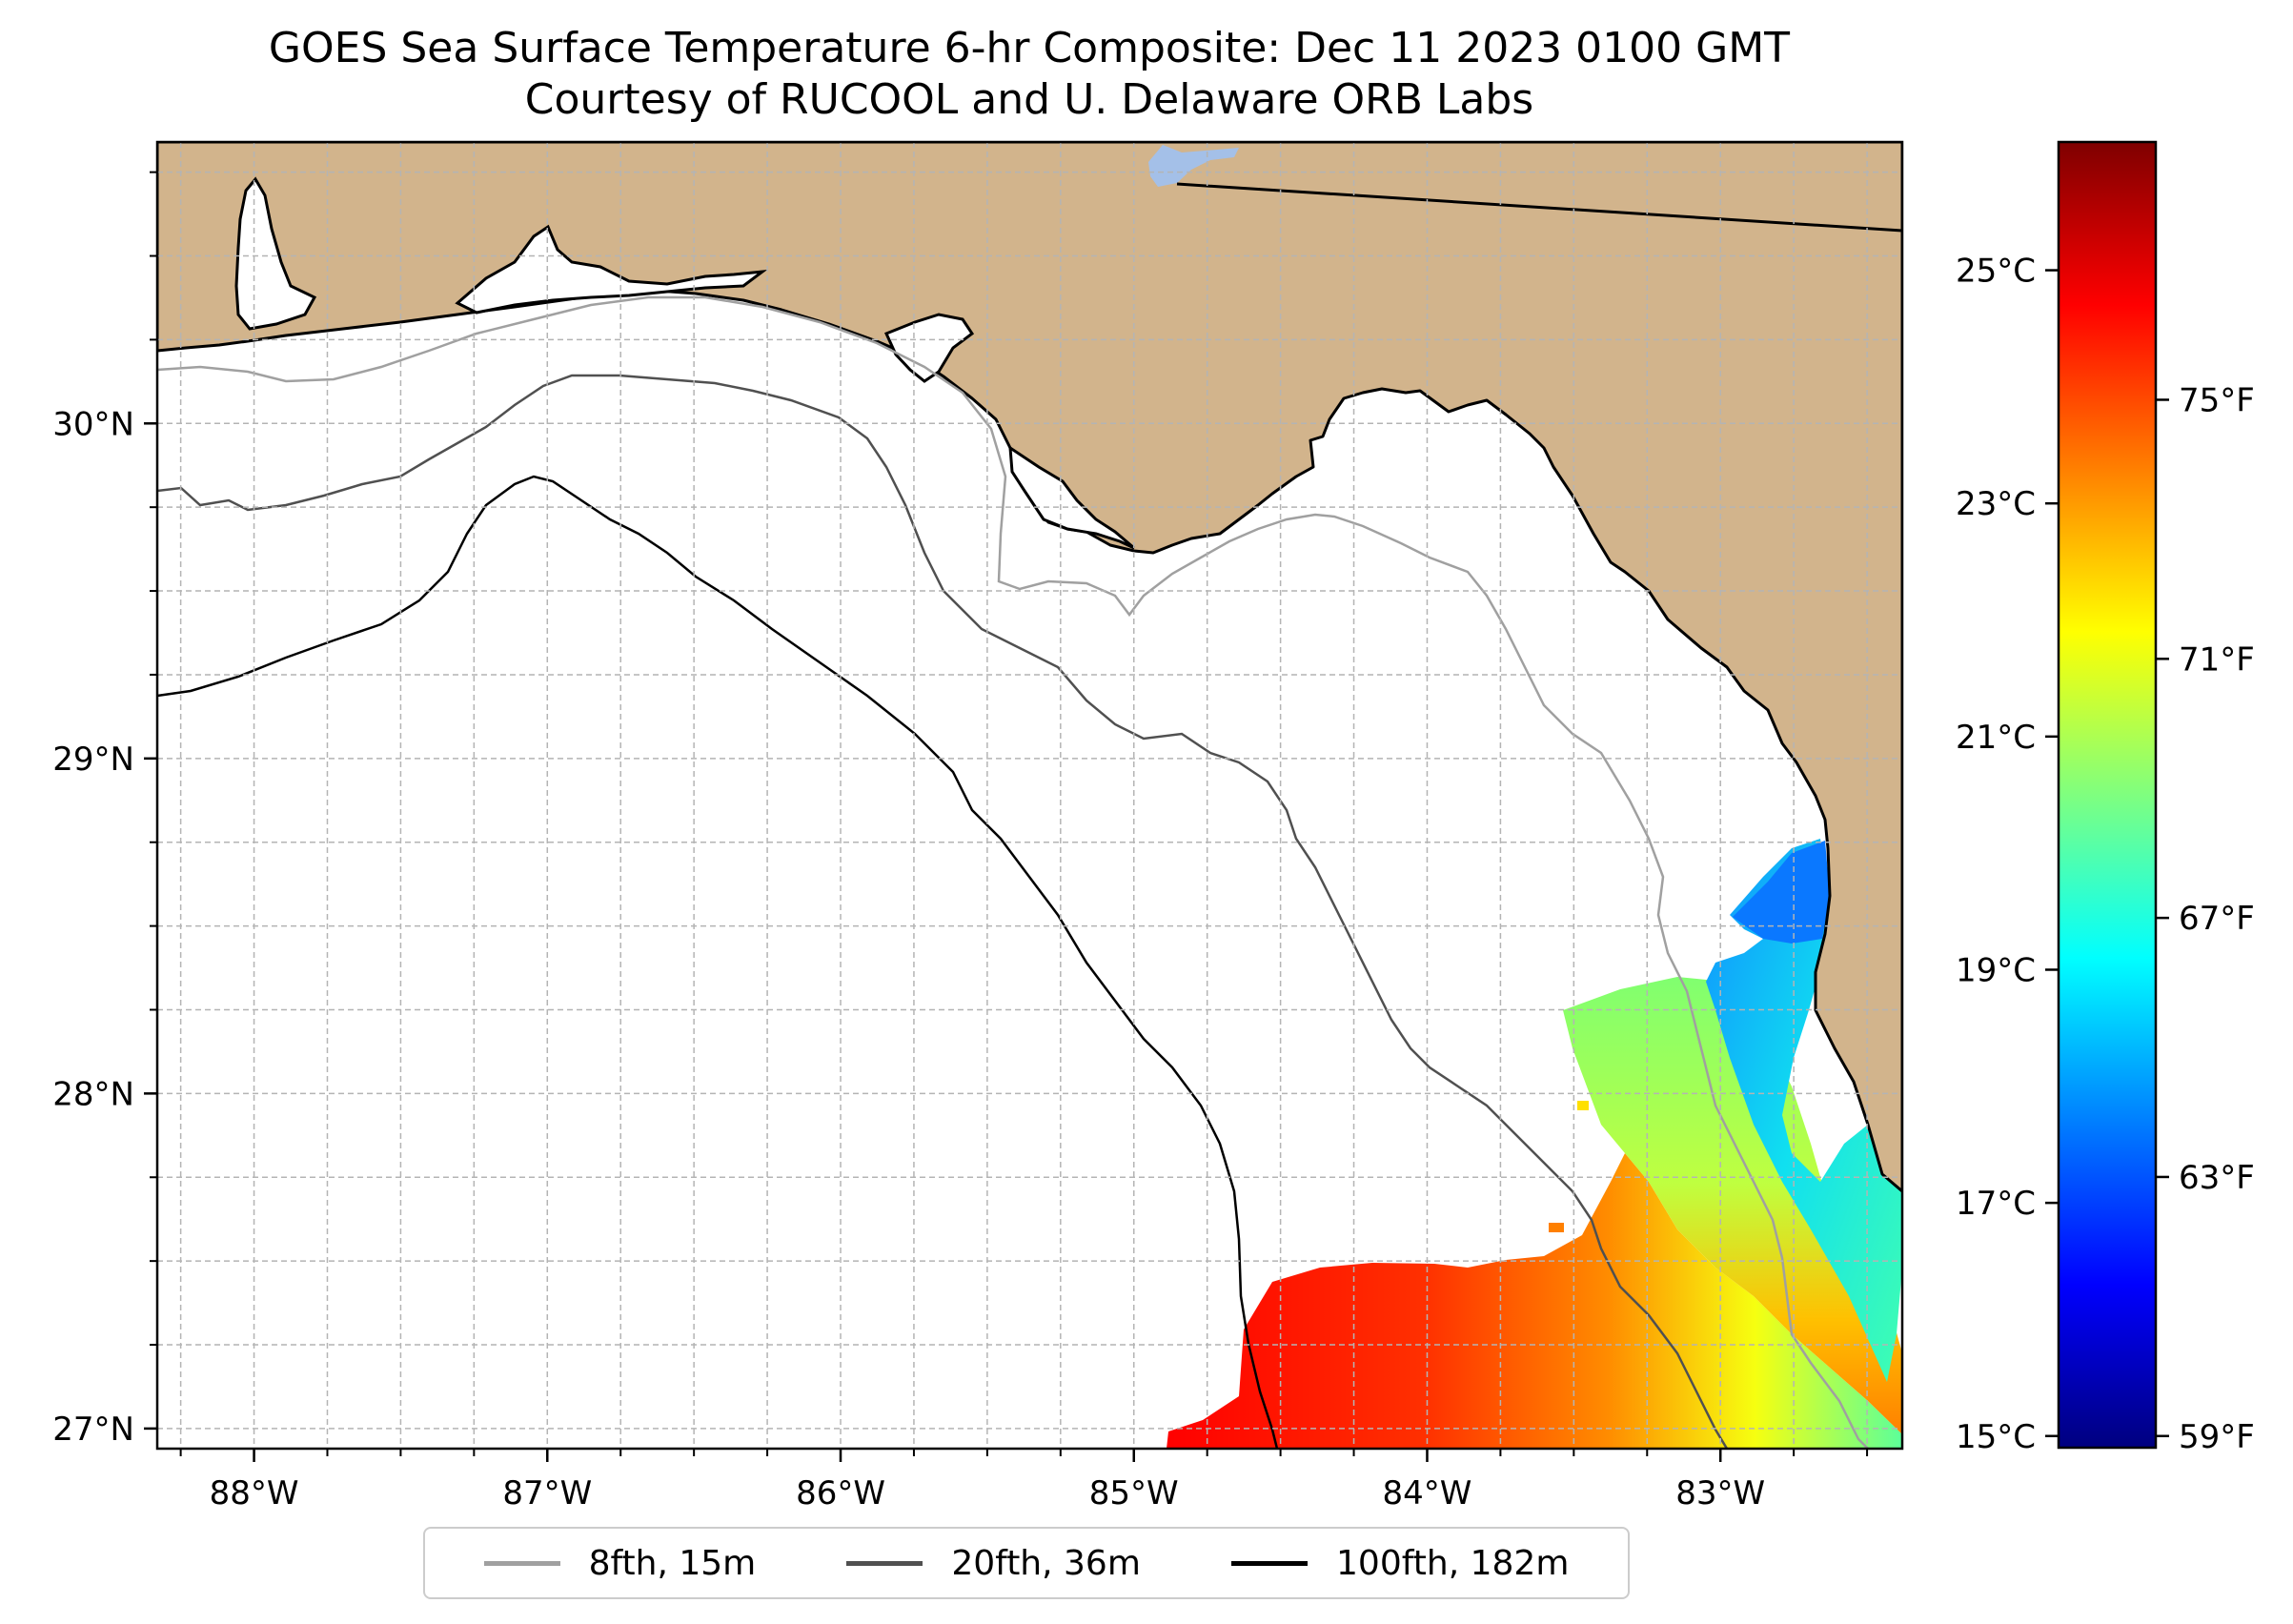 Image resolution: width=2293 pixels, height=1624 pixels. What do you see at coordinates (276, 253) in the screenshot?
I see `mobile-bay` at bounding box center [276, 253].